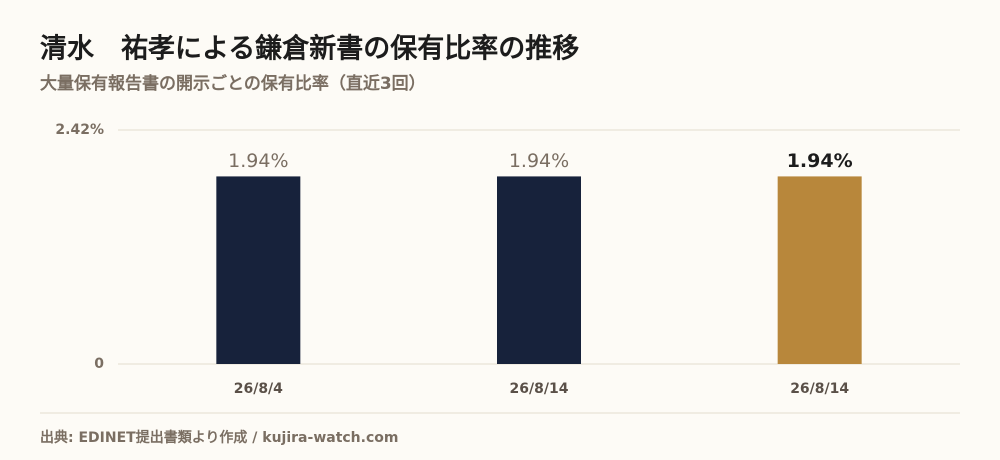  I want to click on y-tick-label: 0, so click(99, 364).